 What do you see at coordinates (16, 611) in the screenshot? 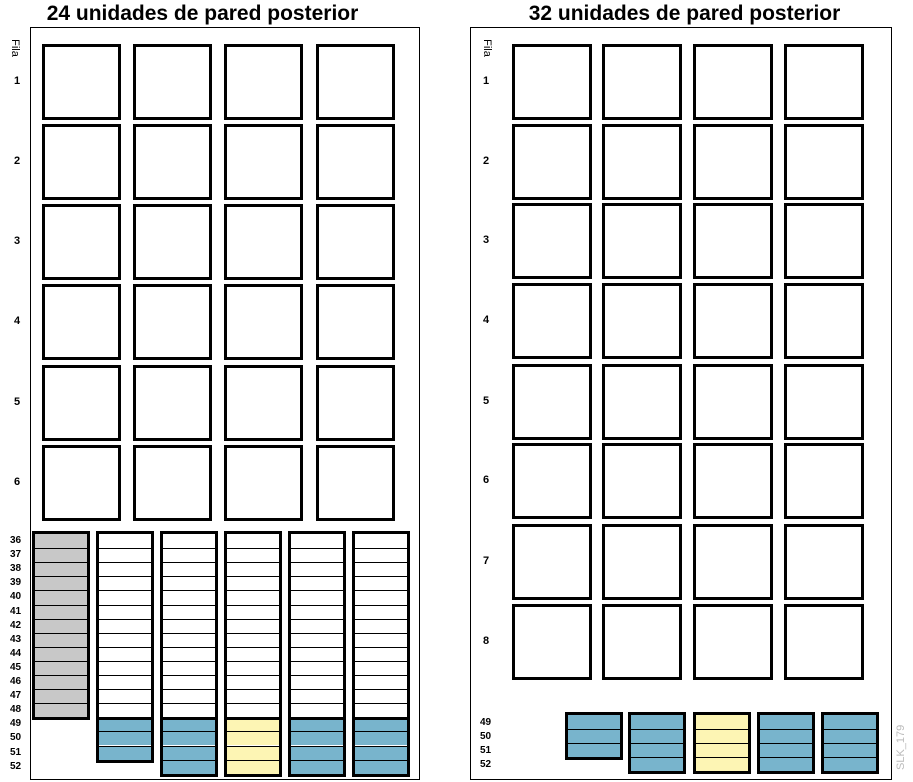
I see `slot-number-label: 41` at bounding box center [16, 611].